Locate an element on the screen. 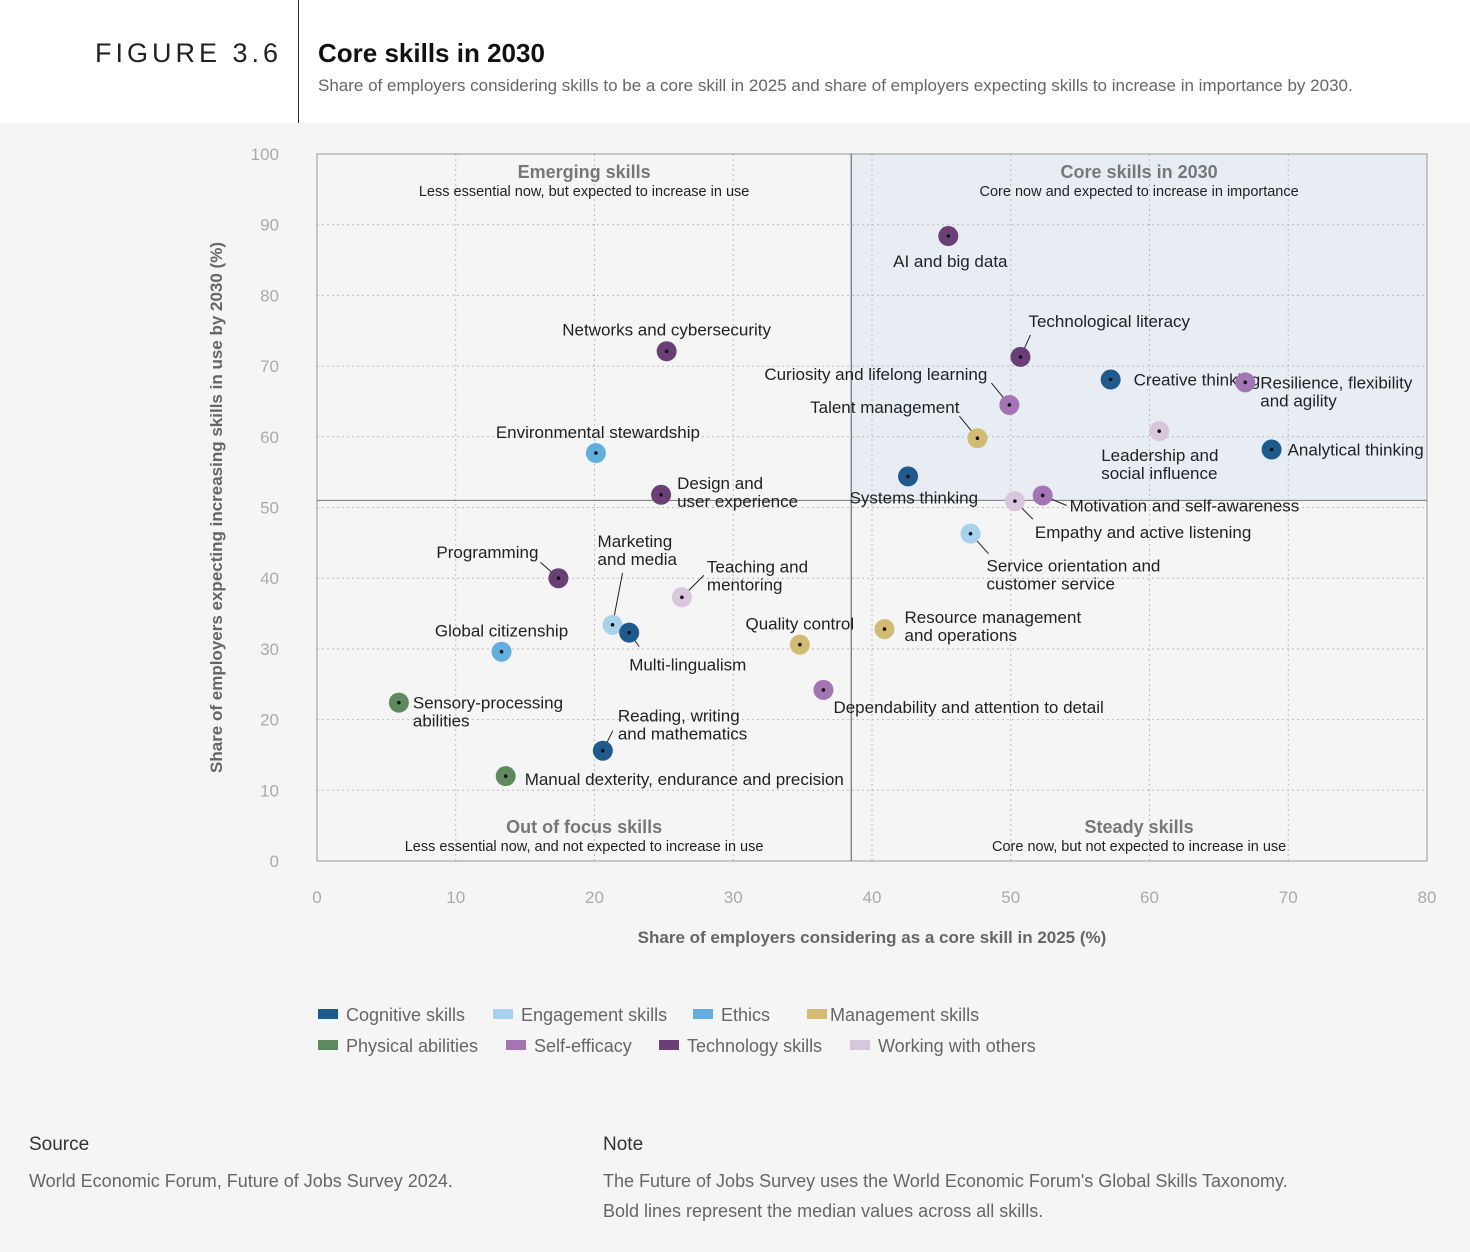  point-label: and media is located at coordinates (638, 559).